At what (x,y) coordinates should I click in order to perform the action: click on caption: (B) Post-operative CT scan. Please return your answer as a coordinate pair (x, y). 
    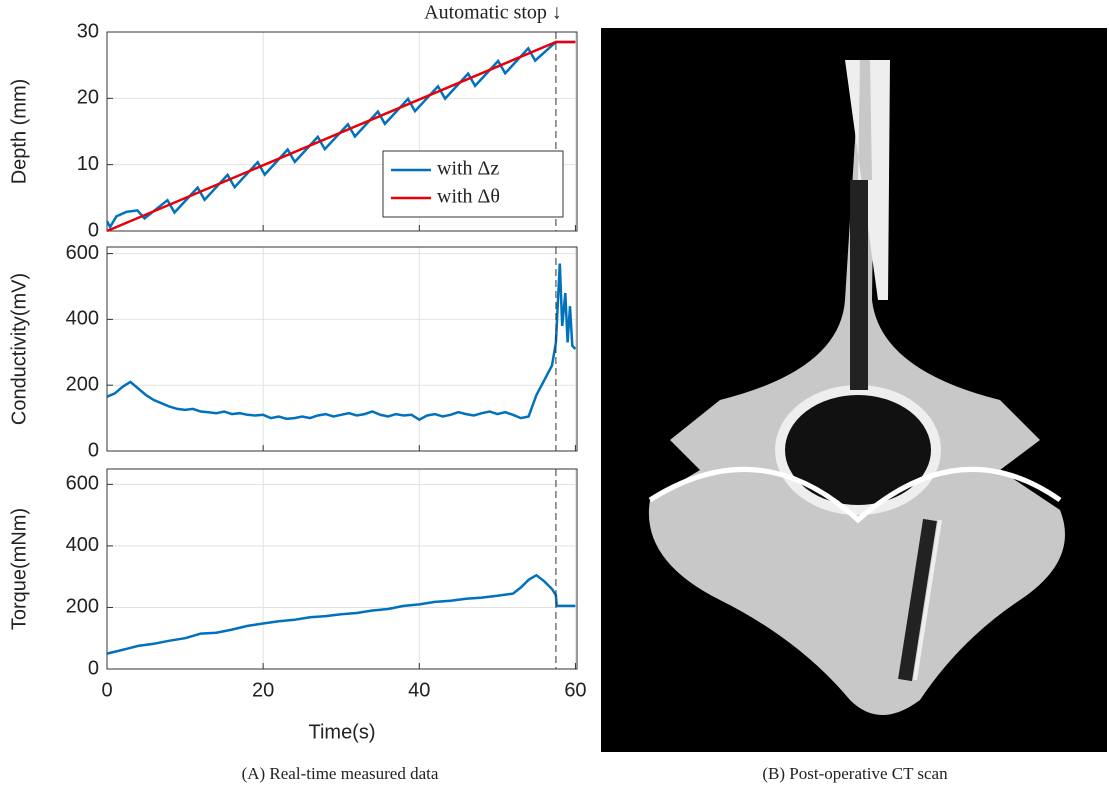
    Looking at the image, I should click on (855, 773).